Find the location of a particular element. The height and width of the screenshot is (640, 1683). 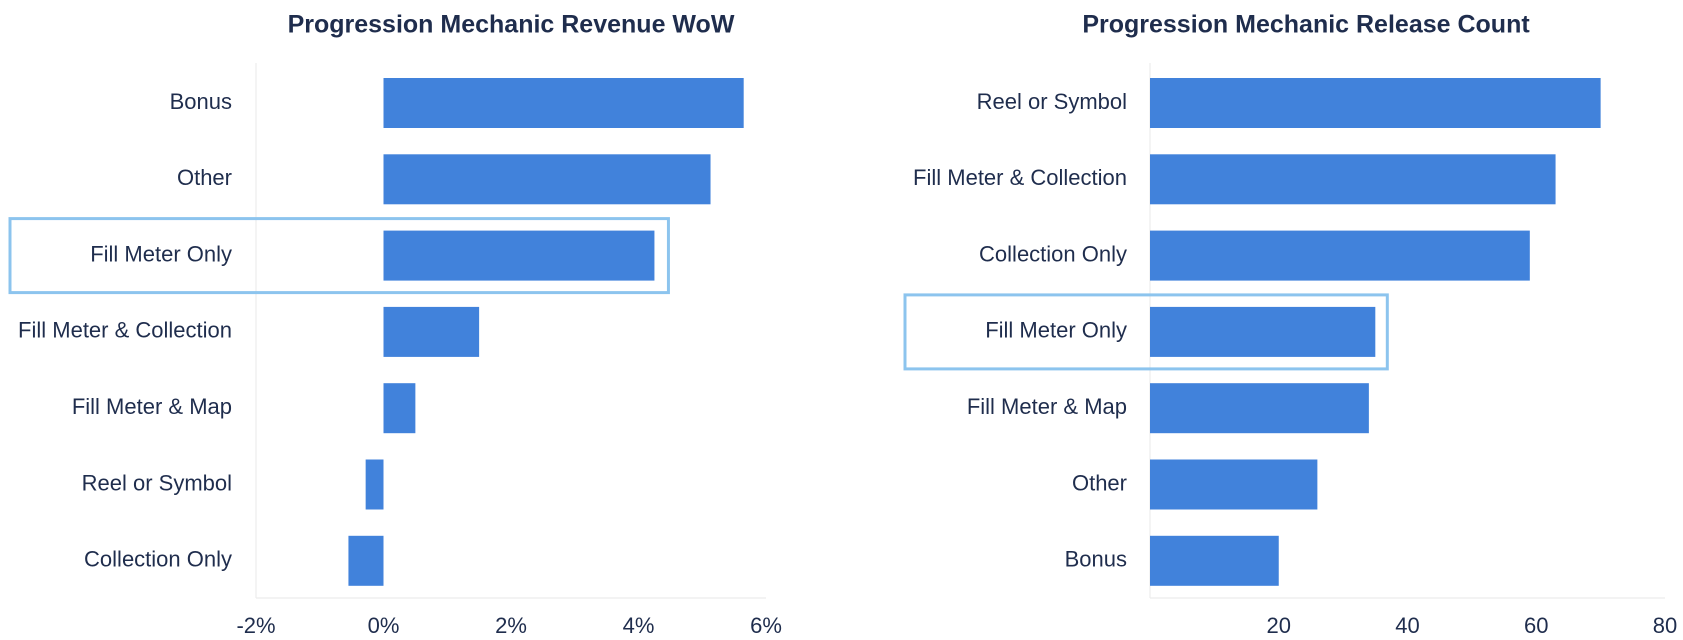

x-tick-label: 80 is located at coordinates (1665, 625).